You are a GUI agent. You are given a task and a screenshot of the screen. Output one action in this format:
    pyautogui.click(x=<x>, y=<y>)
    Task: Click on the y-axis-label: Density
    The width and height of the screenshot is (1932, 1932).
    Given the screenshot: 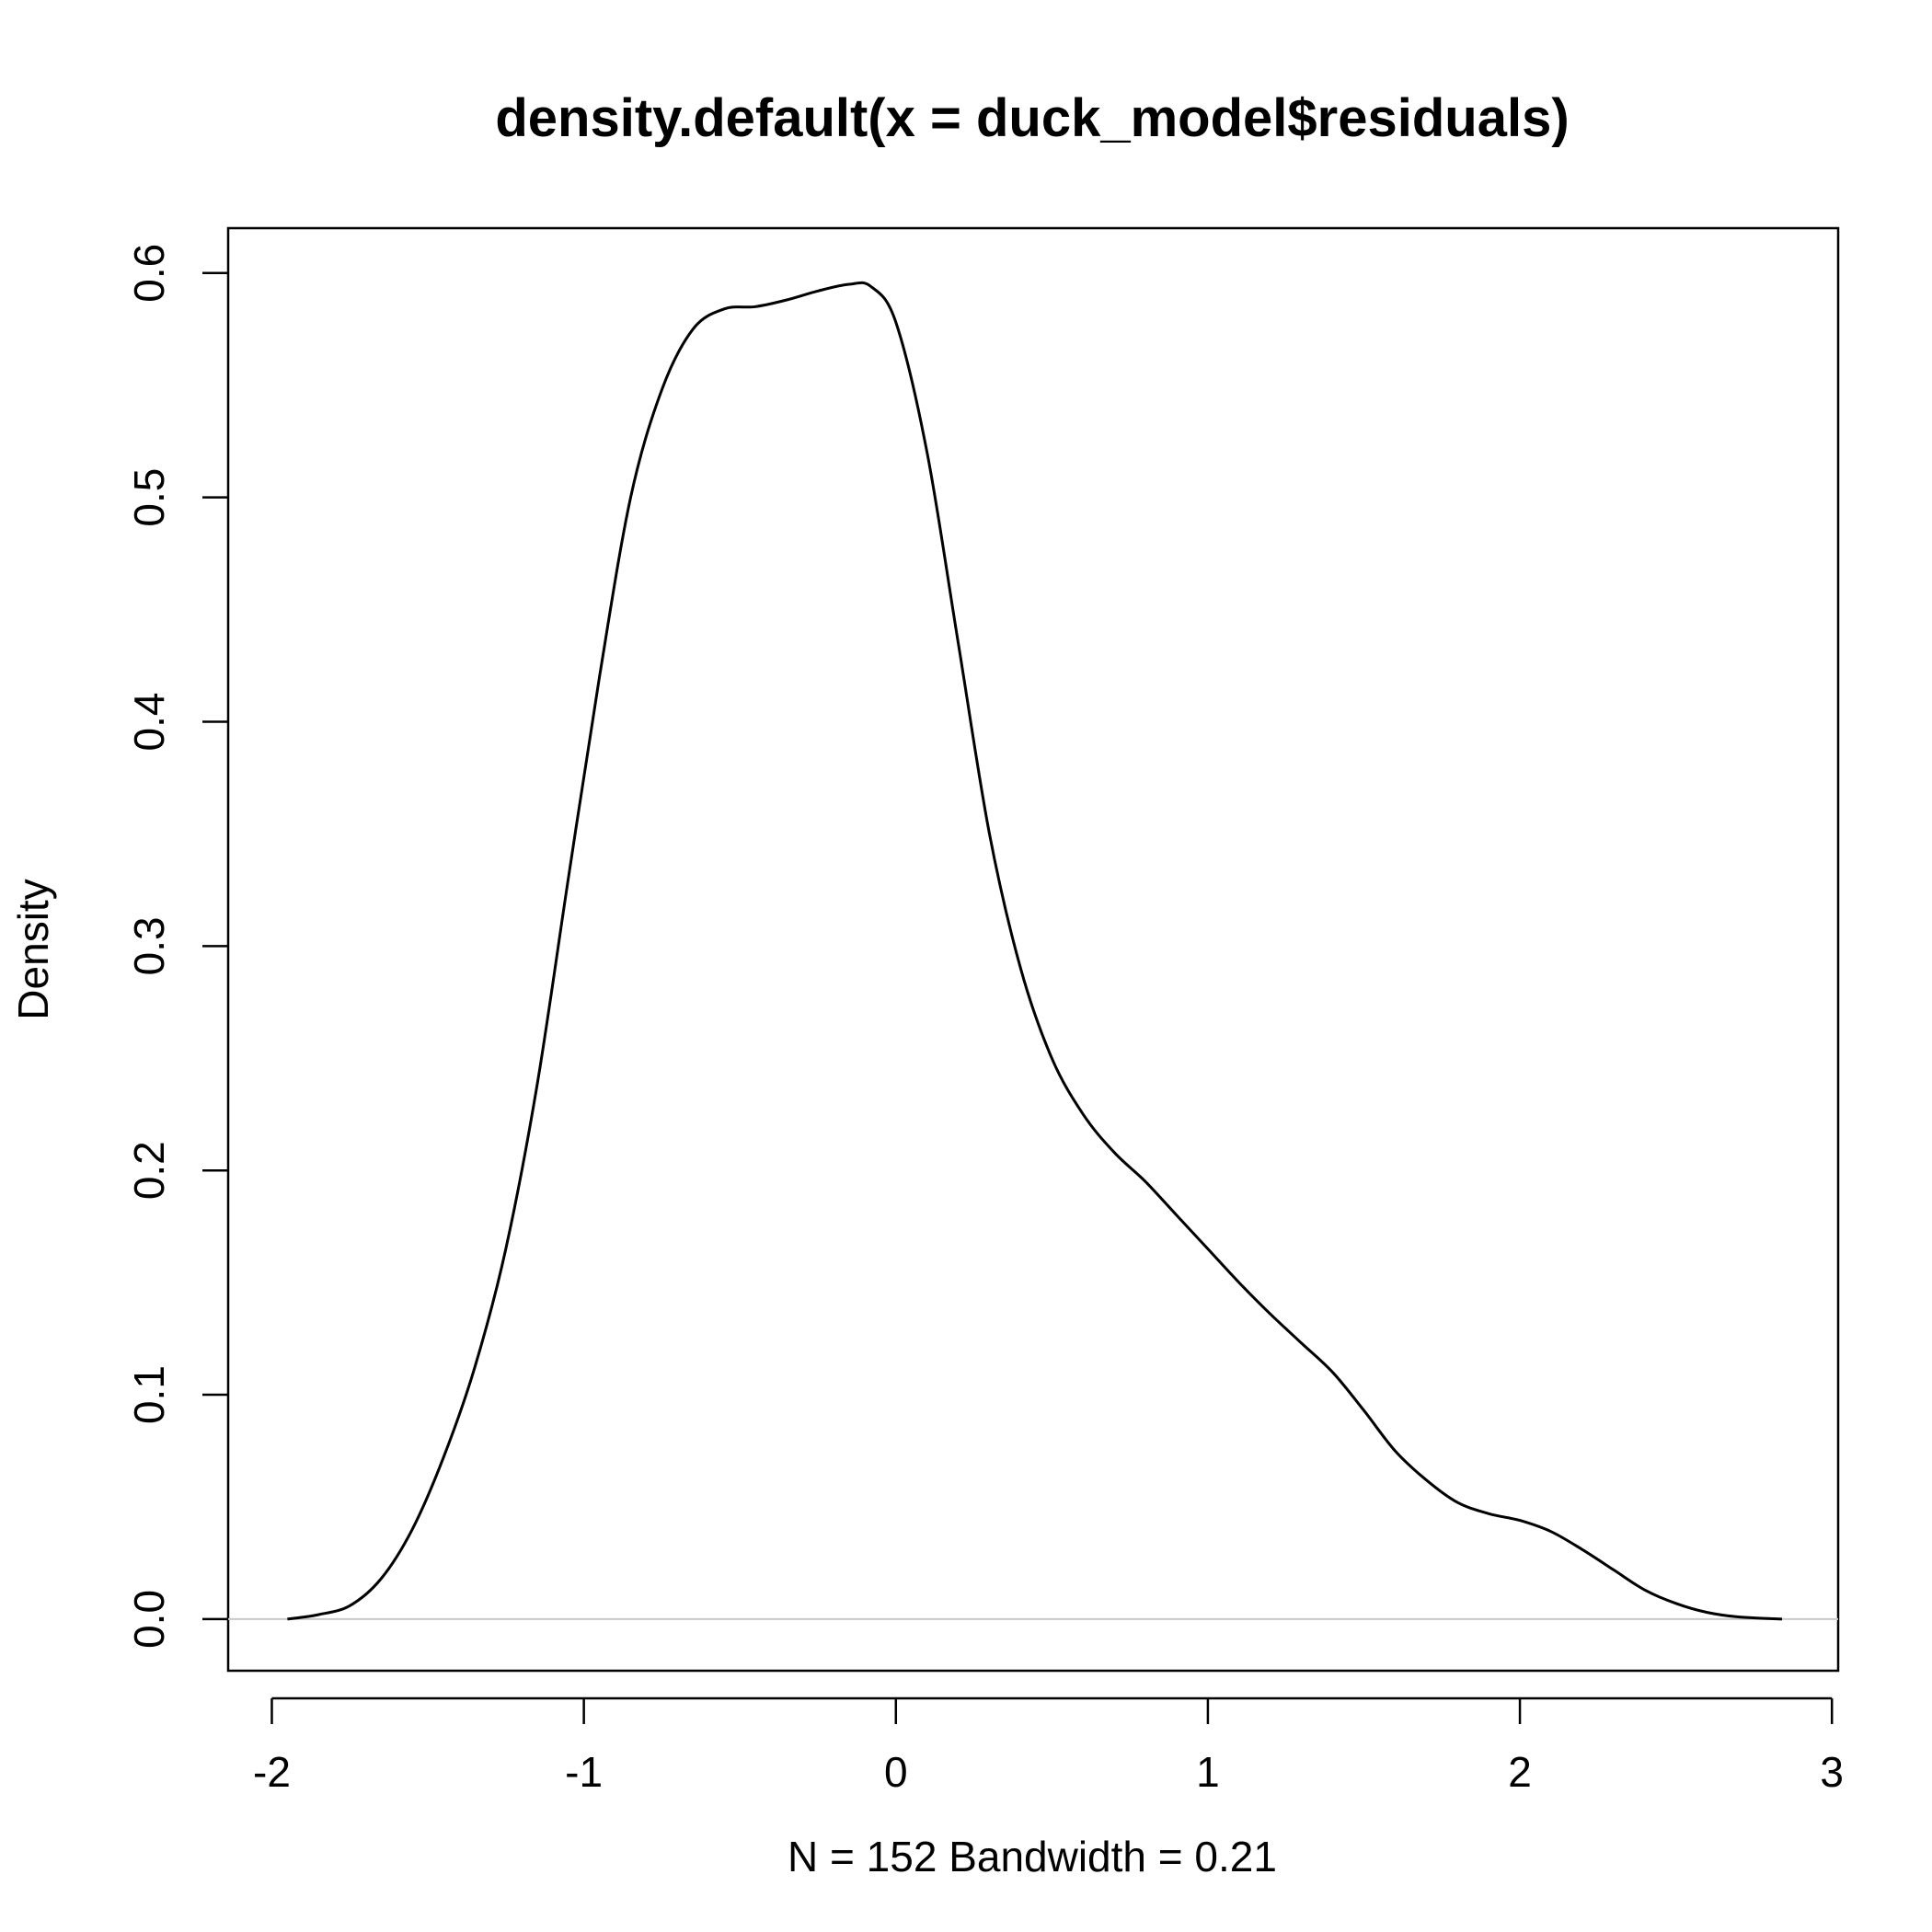 What is the action you would take?
    pyautogui.click(x=33, y=949)
    